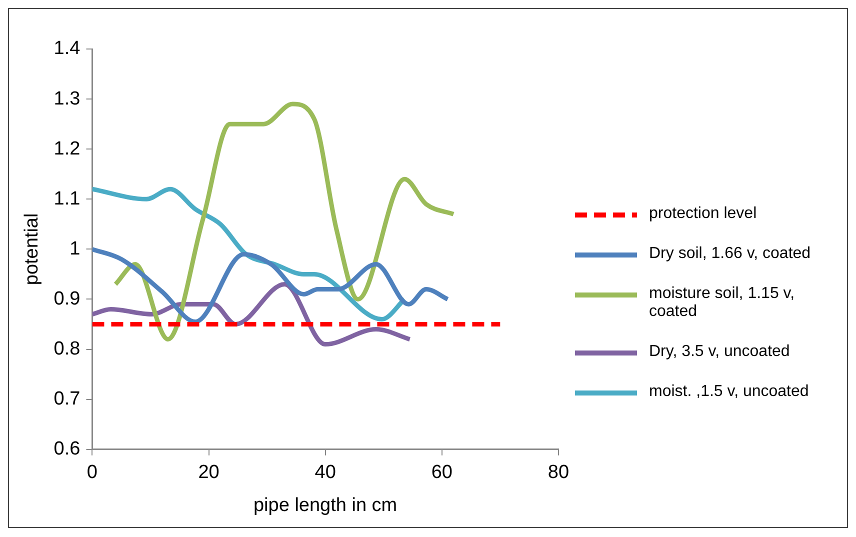 The height and width of the screenshot is (537, 856). What do you see at coordinates (67, 99) in the screenshot?
I see `y-tick-label: 1.3` at bounding box center [67, 99].